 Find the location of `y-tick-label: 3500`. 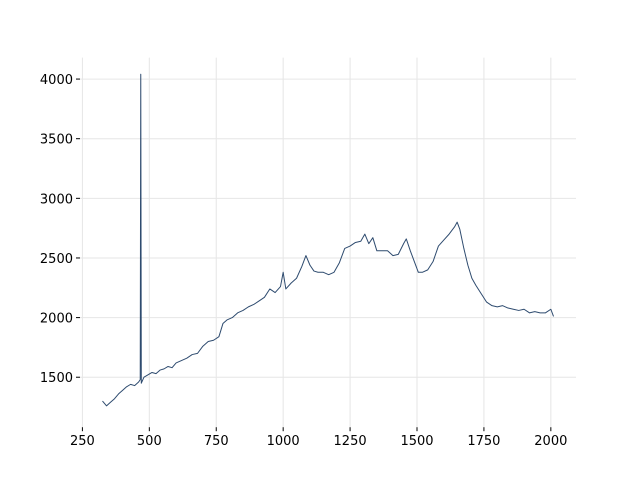

y-tick-label: 3500 is located at coordinates (56, 140).